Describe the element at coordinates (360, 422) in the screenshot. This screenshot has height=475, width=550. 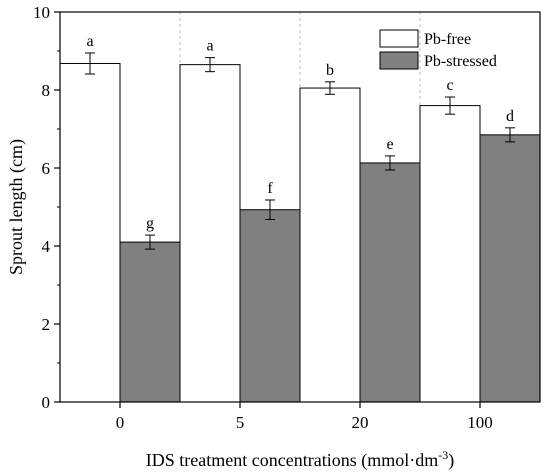
I see `x-tick-label: 20` at that location.